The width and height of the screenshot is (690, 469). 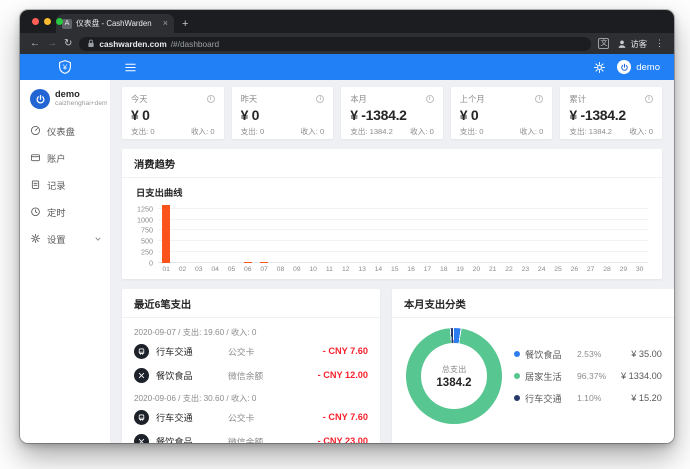 What do you see at coordinates (454, 383) in the screenshot?
I see `donut-center-value: 1384.2` at bounding box center [454, 383].